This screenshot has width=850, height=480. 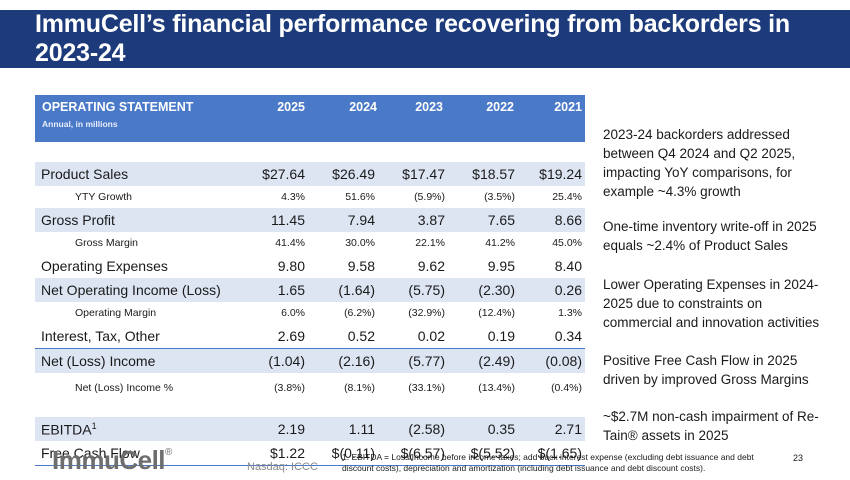 What do you see at coordinates (496, 388) in the screenshot?
I see `cell: (13.4%)` at bounding box center [496, 388].